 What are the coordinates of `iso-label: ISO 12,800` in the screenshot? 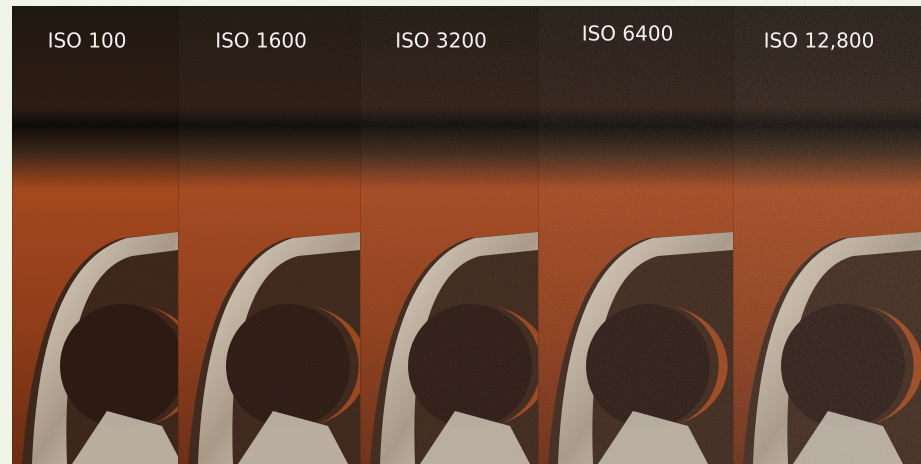 It's located at (819, 41).